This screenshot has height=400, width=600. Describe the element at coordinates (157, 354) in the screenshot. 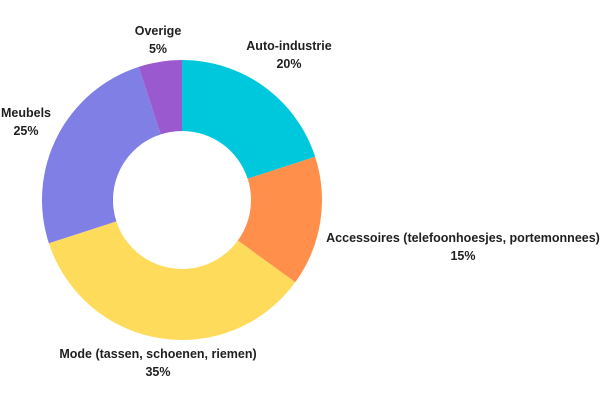

I see `slice-label: Mode (tassen, schoenen, riemen)` at that location.